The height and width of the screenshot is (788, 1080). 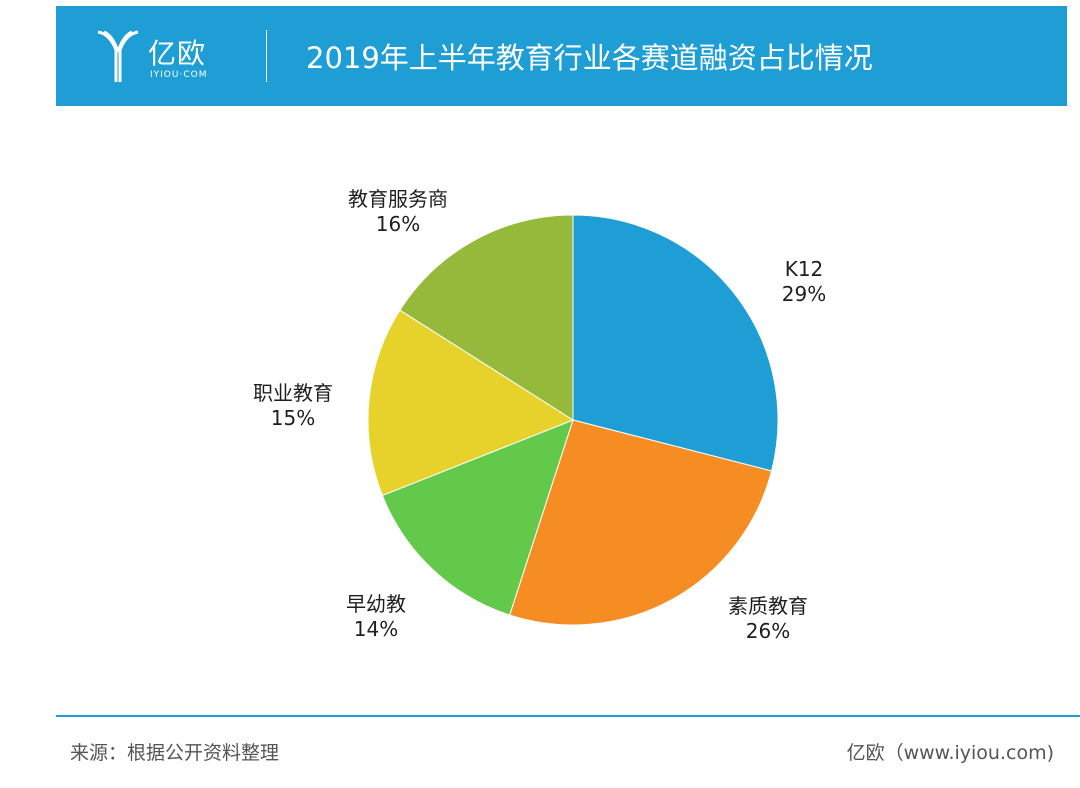 What do you see at coordinates (266, 56) in the screenshot?
I see `header-divider` at bounding box center [266, 56].